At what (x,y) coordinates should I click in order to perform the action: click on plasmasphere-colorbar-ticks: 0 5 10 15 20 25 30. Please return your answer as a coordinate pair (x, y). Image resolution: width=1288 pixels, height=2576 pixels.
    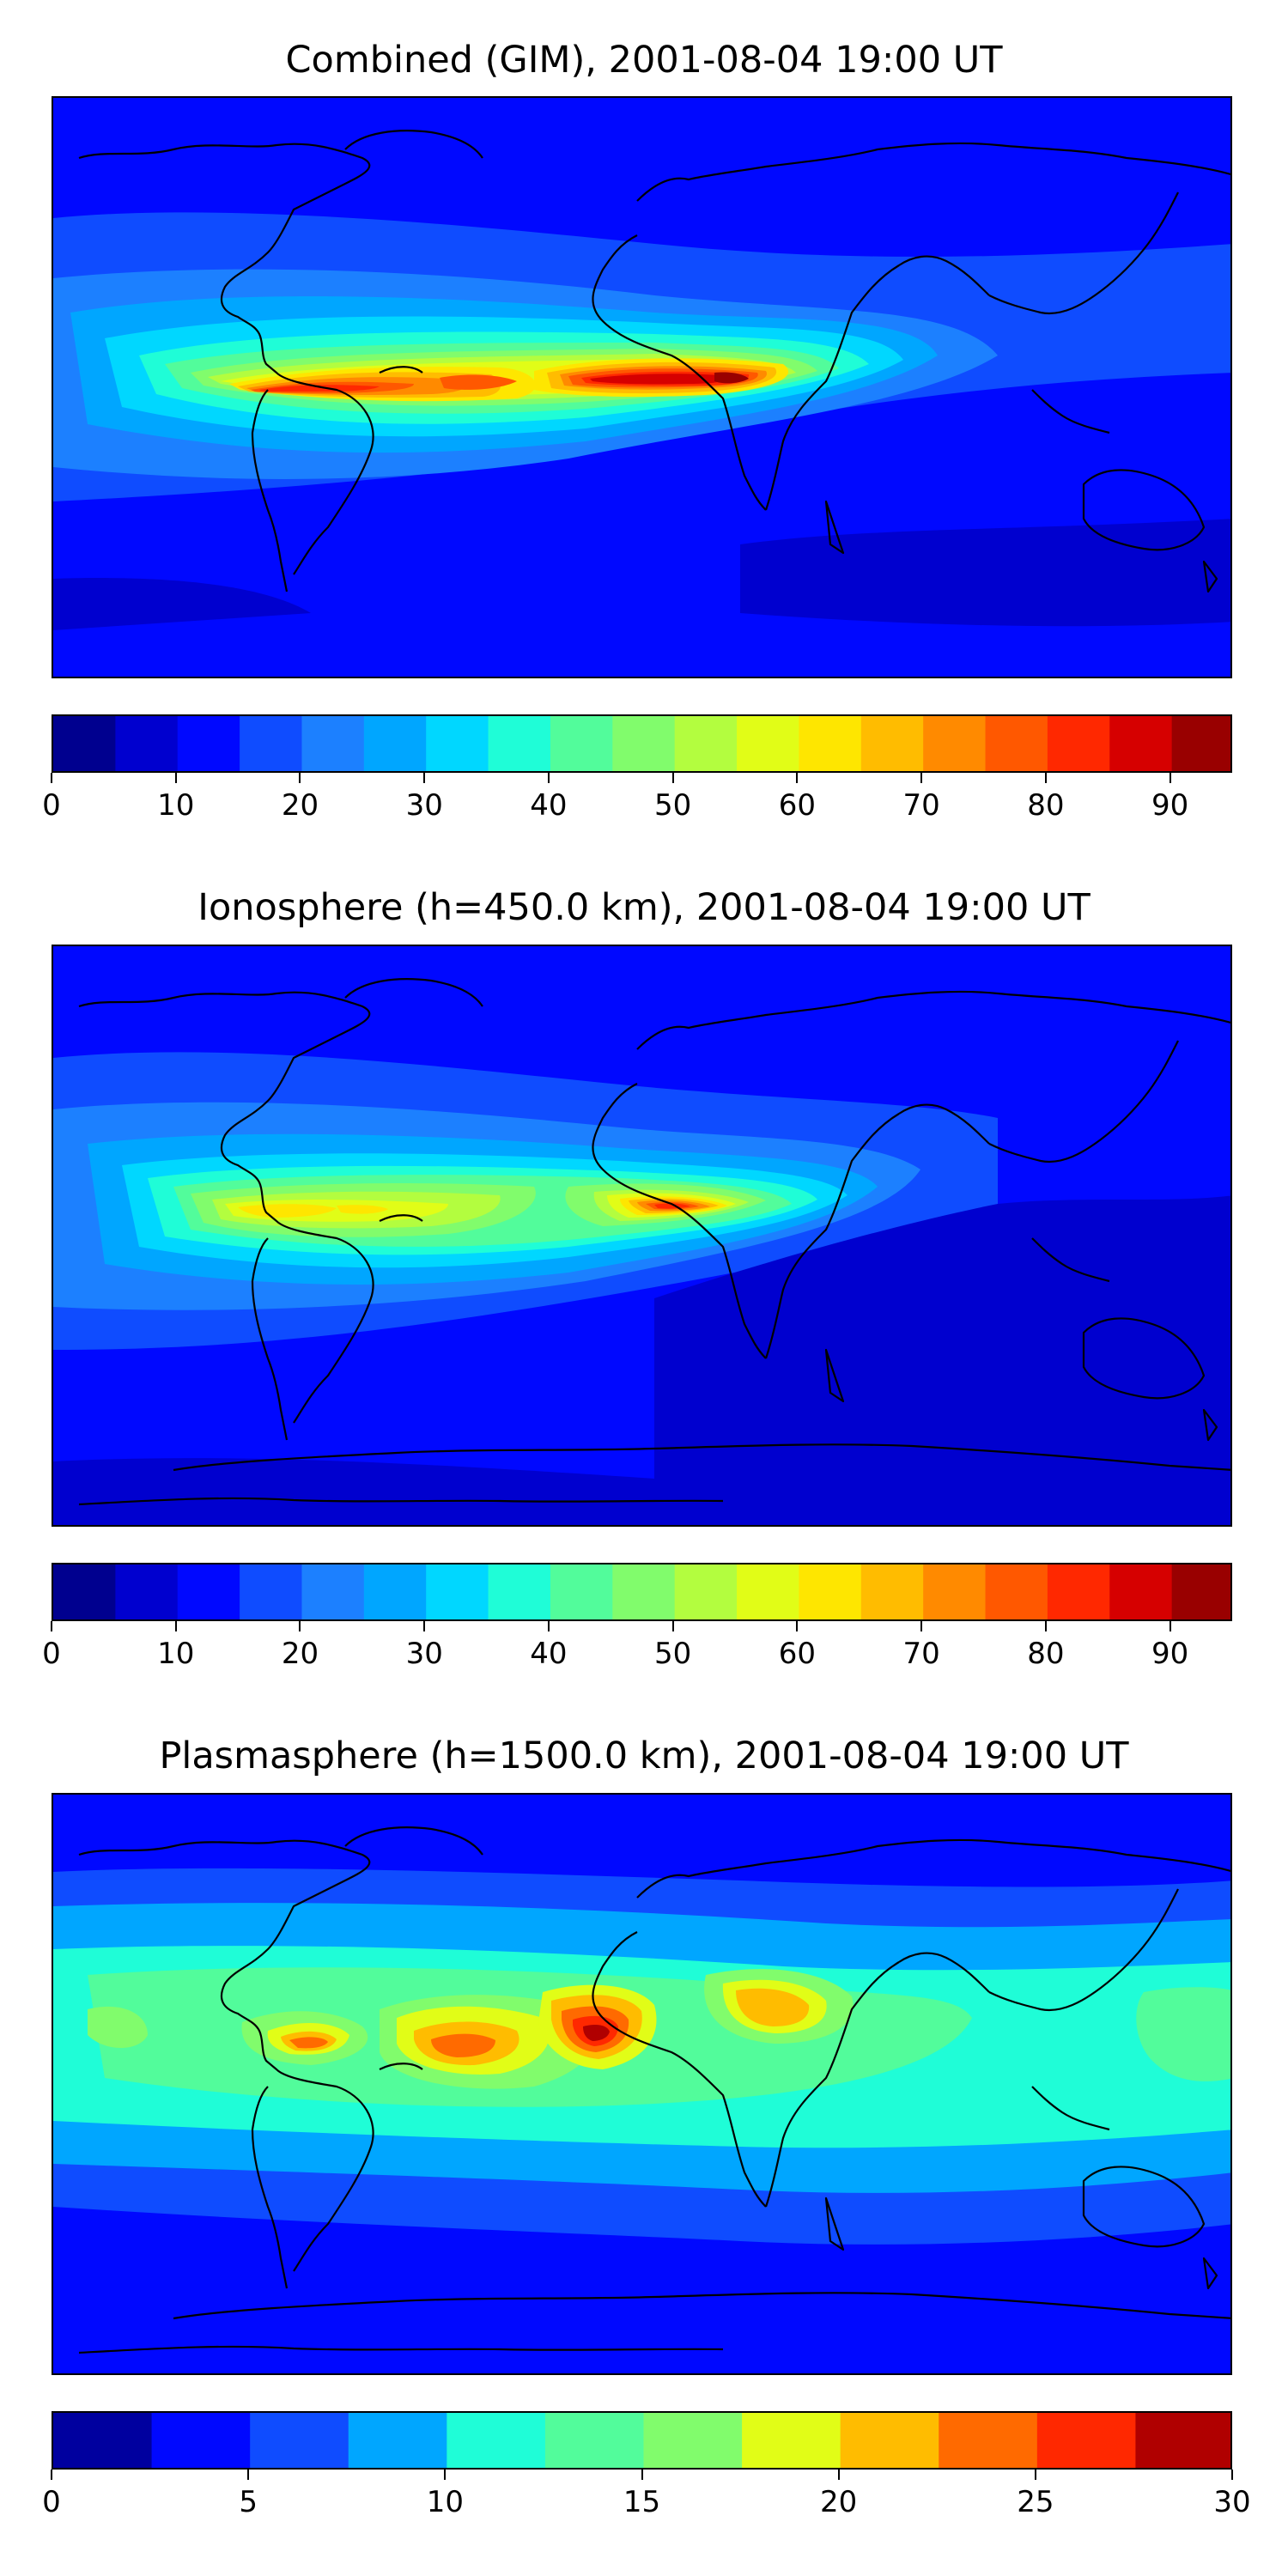
    Looking at the image, I should click on (647, 2495).